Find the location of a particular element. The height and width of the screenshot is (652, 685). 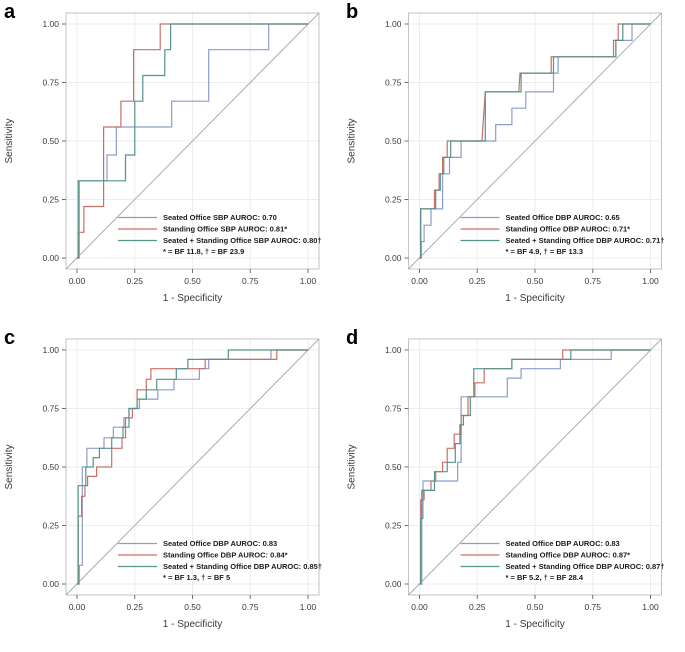

legend-label: Standing Office DBP AUROC: 0.71* is located at coordinates (568, 229).